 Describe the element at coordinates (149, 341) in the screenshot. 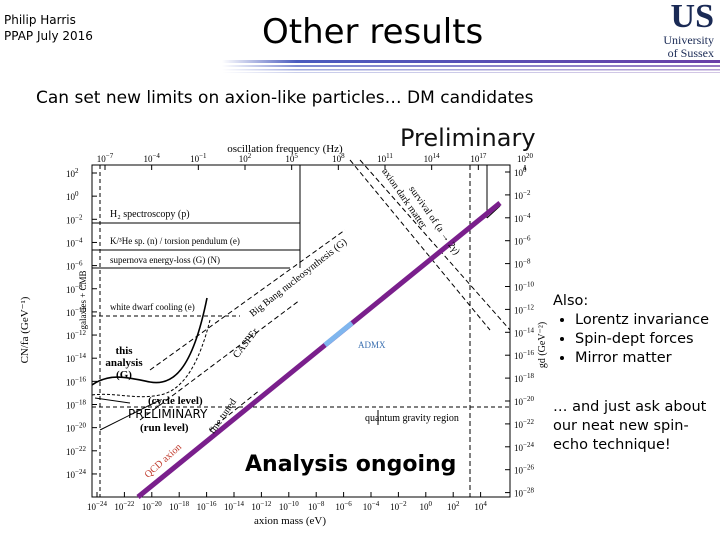

I see `analysis-curve` at that location.